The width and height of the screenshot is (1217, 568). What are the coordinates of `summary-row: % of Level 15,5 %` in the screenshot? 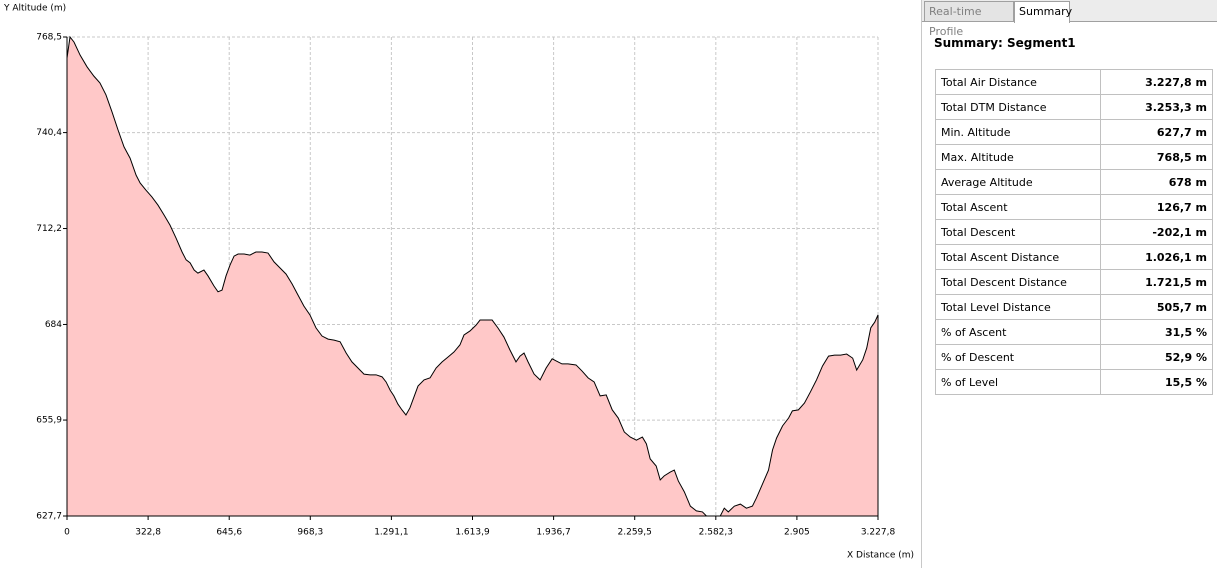 It's located at (1074, 382).